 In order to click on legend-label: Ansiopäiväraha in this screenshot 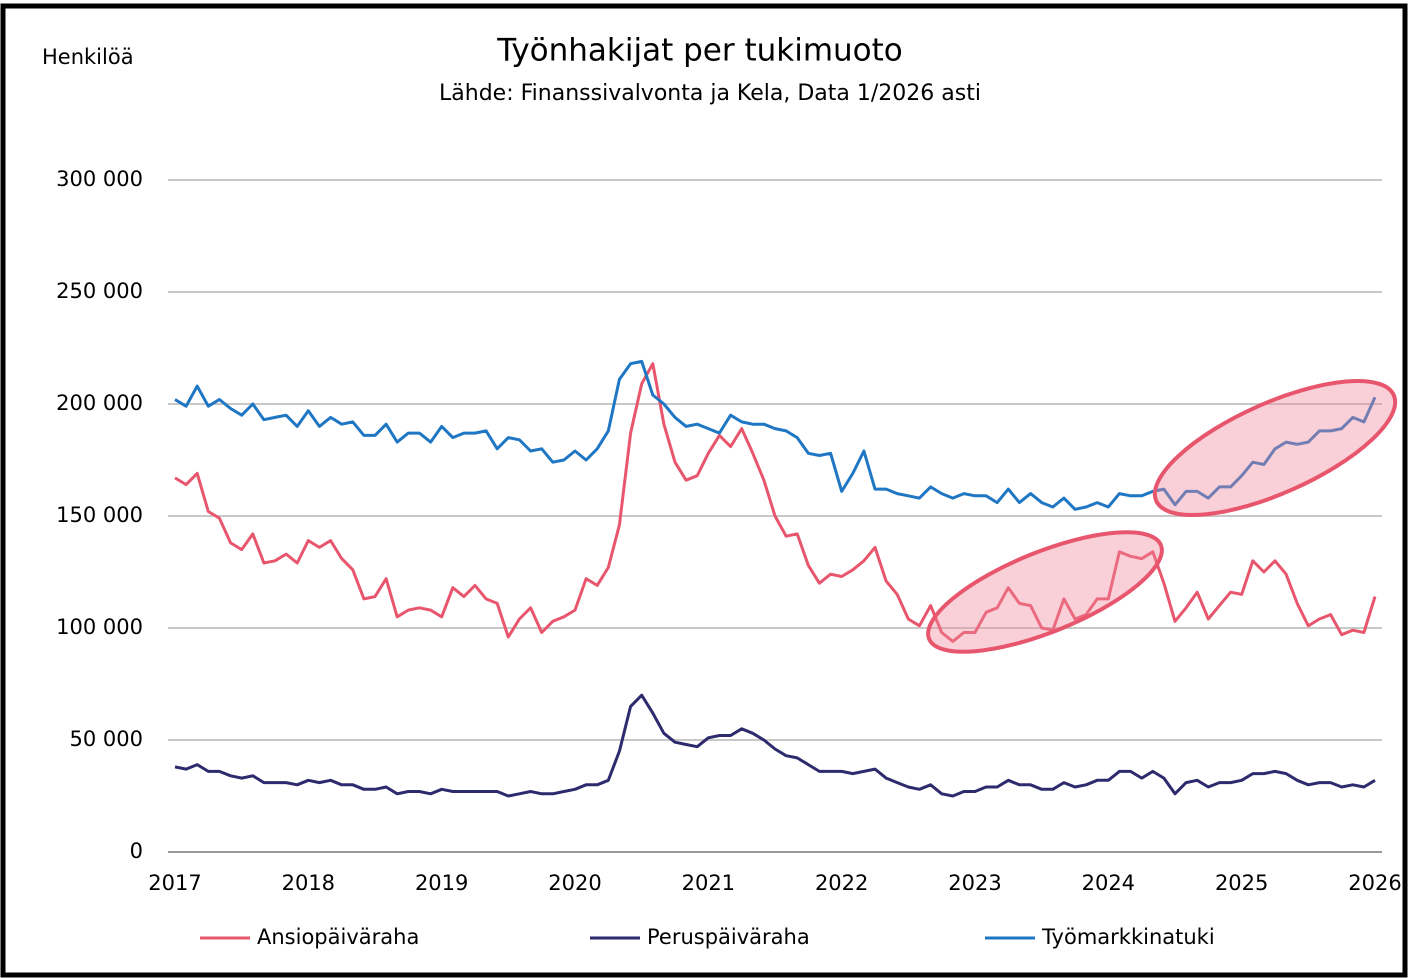, I will do `click(338, 937)`.